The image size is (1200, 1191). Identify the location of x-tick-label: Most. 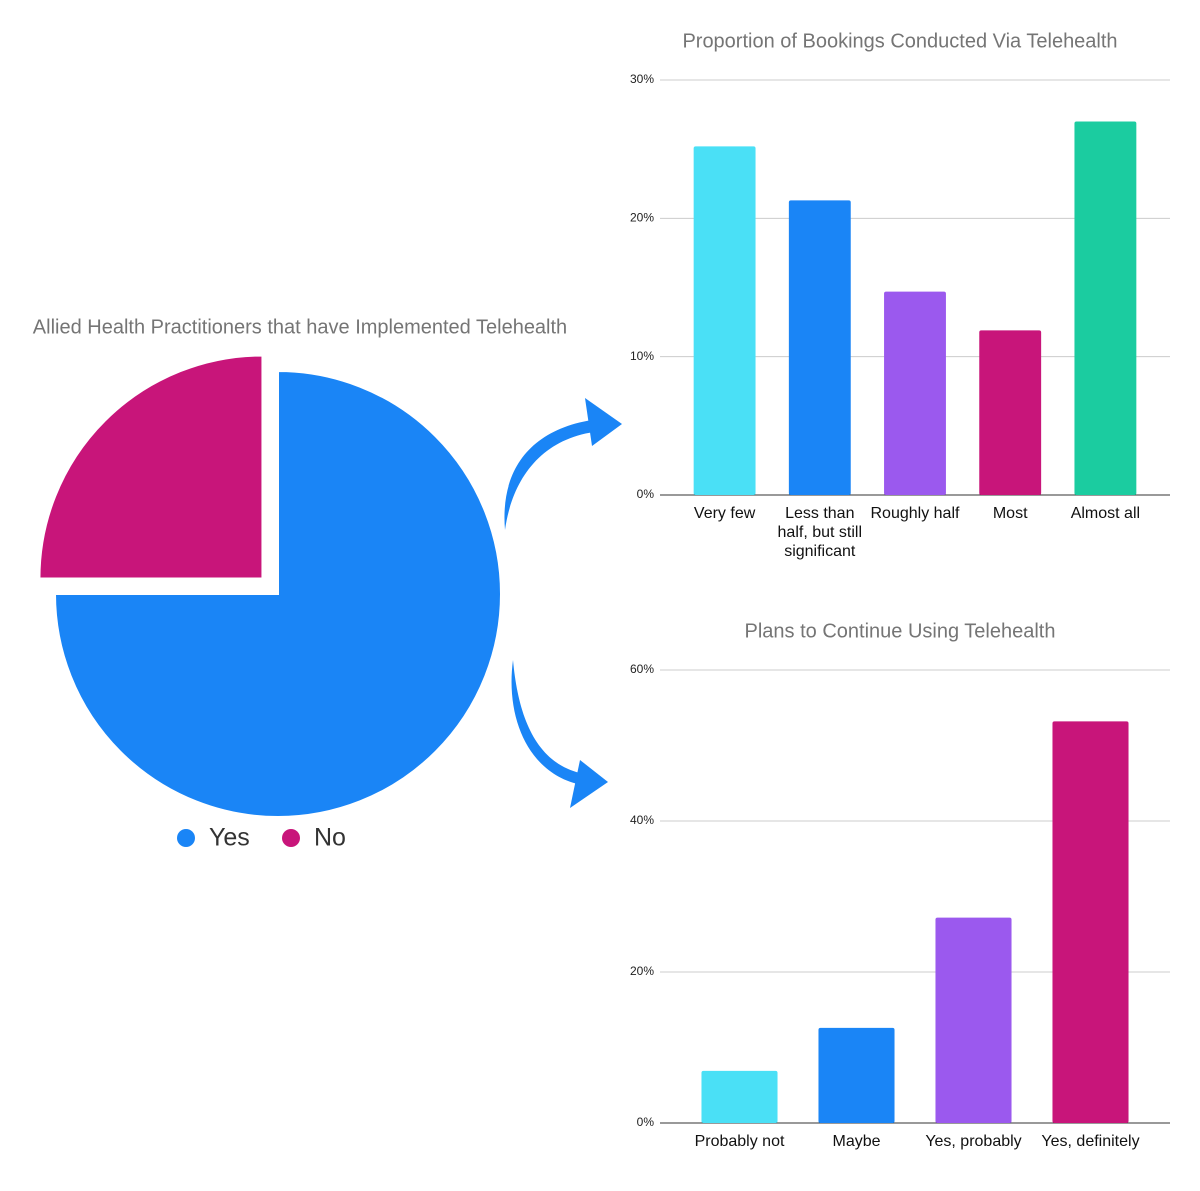
(1010, 513).